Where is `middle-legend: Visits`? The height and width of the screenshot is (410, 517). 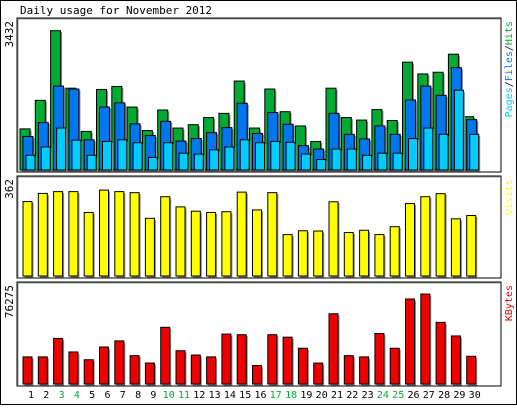 middle-legend: Visits is located at coordinates (509, 197).